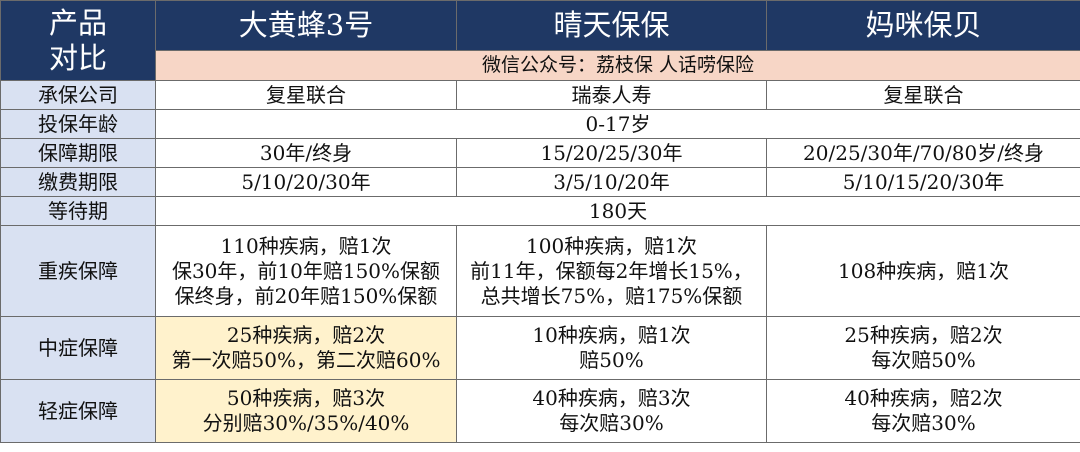 Image resolution: width=1080 pixels, height=452 pixels. What do you see at coordinates (306, 245) in the screenshot?
I see `critical-1-line1: 110种疾病，赔1次` at bounding box center [306, 245].